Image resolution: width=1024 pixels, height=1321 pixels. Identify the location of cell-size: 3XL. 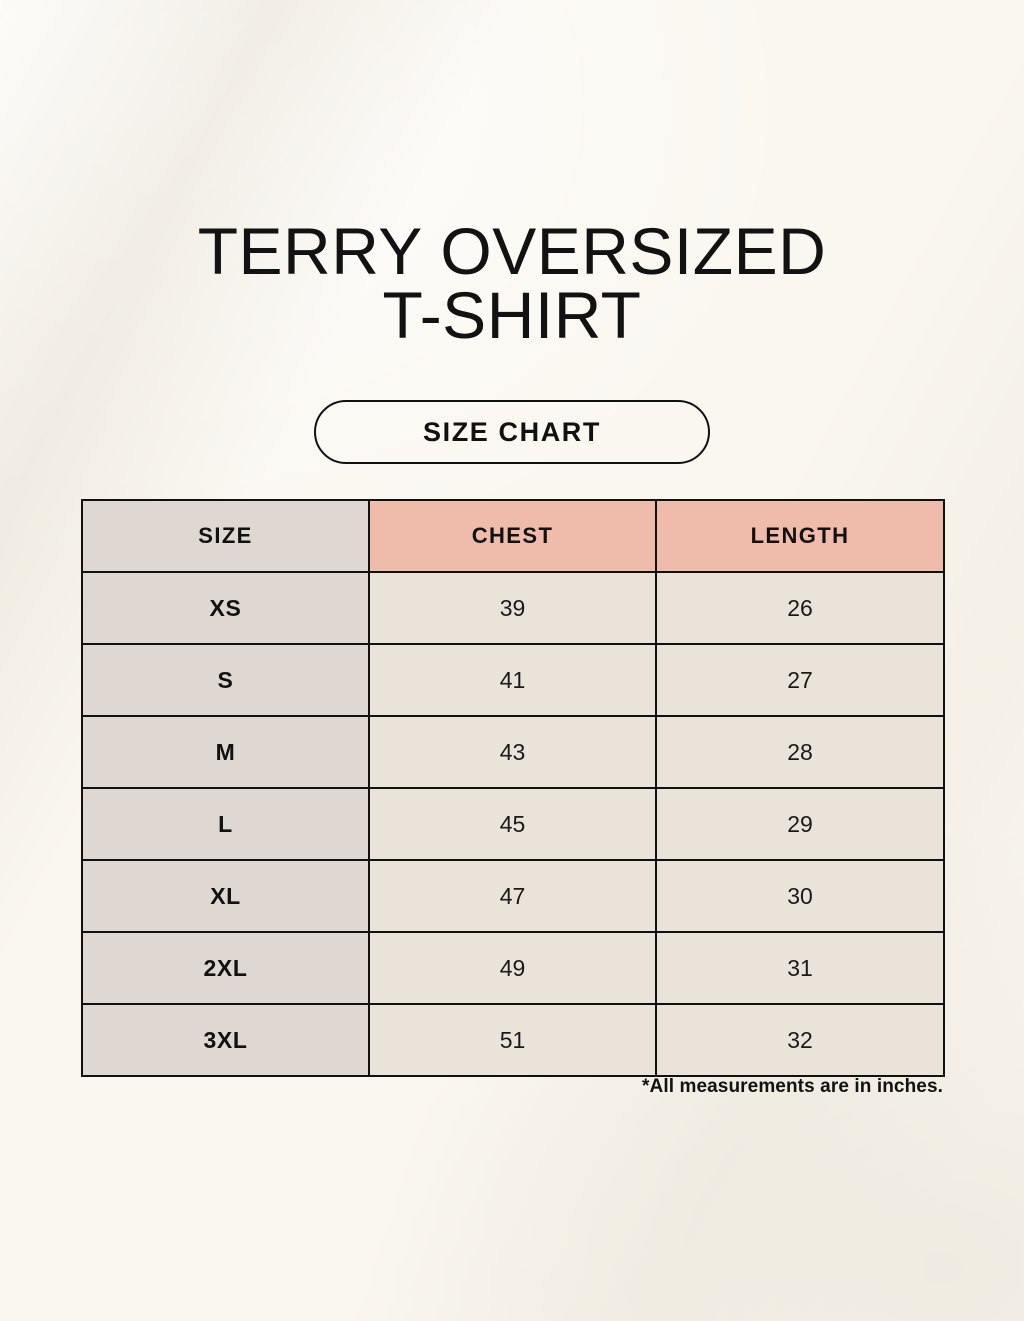
(225, 1040).